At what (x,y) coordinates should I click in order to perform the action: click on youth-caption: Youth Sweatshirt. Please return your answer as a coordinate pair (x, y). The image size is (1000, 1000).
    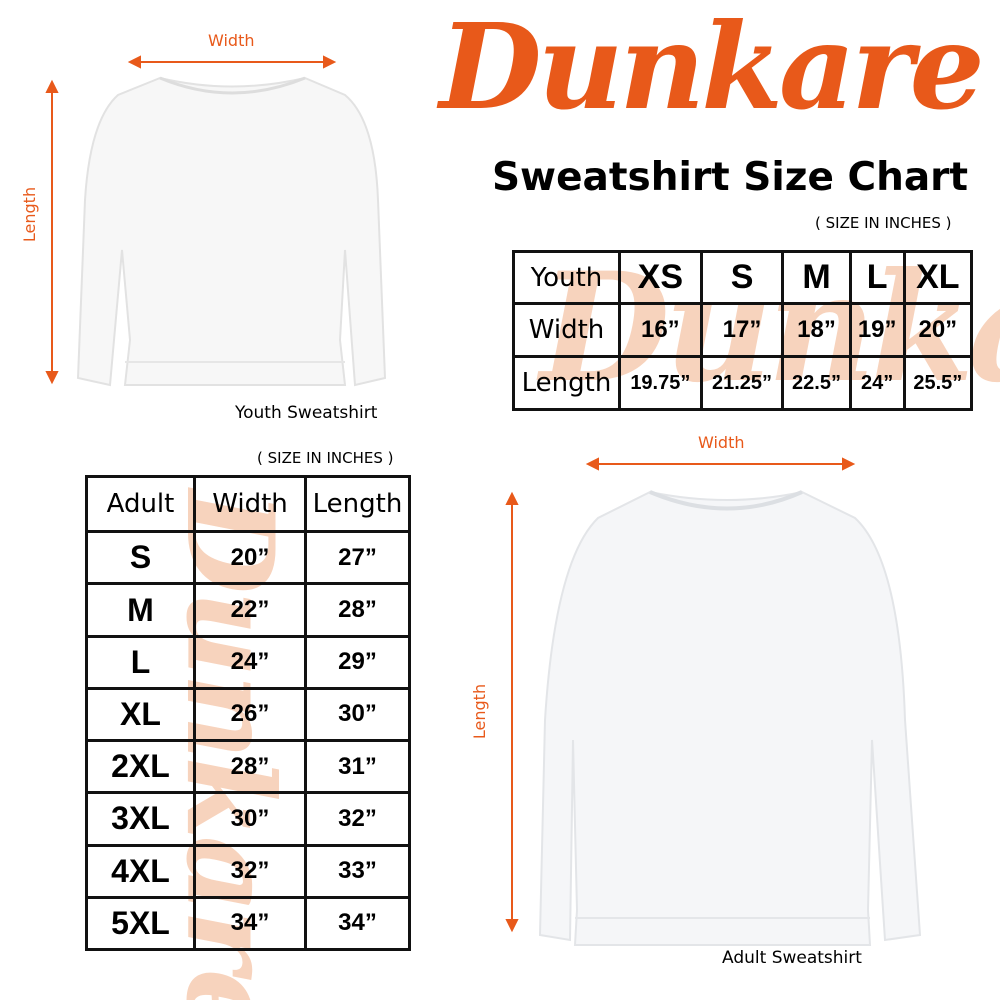
    Looking at the image, I should click on (306, 413).